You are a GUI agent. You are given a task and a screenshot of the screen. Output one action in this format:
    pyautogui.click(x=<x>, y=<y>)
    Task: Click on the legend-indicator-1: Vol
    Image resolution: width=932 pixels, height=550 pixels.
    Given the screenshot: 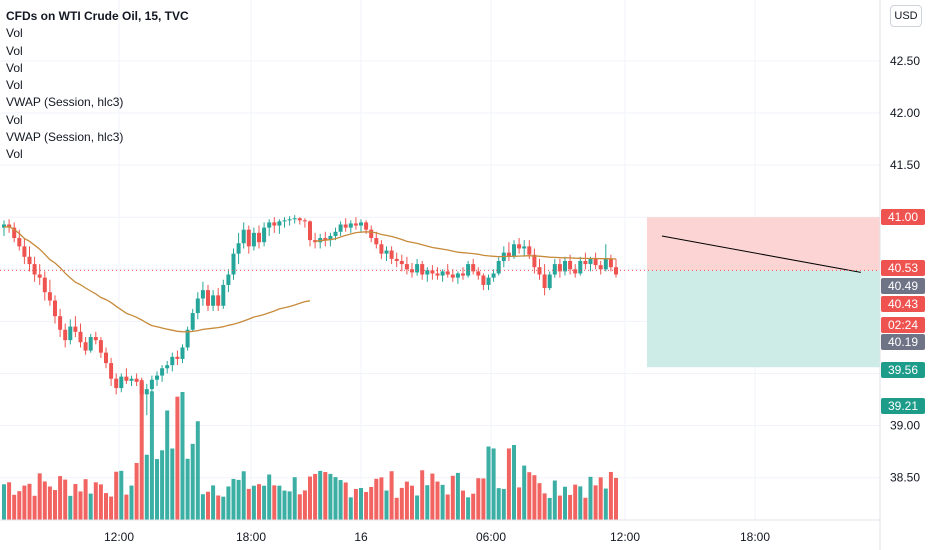 What is the action you would take?
    pyautogui.click(x=14, y=33)
    